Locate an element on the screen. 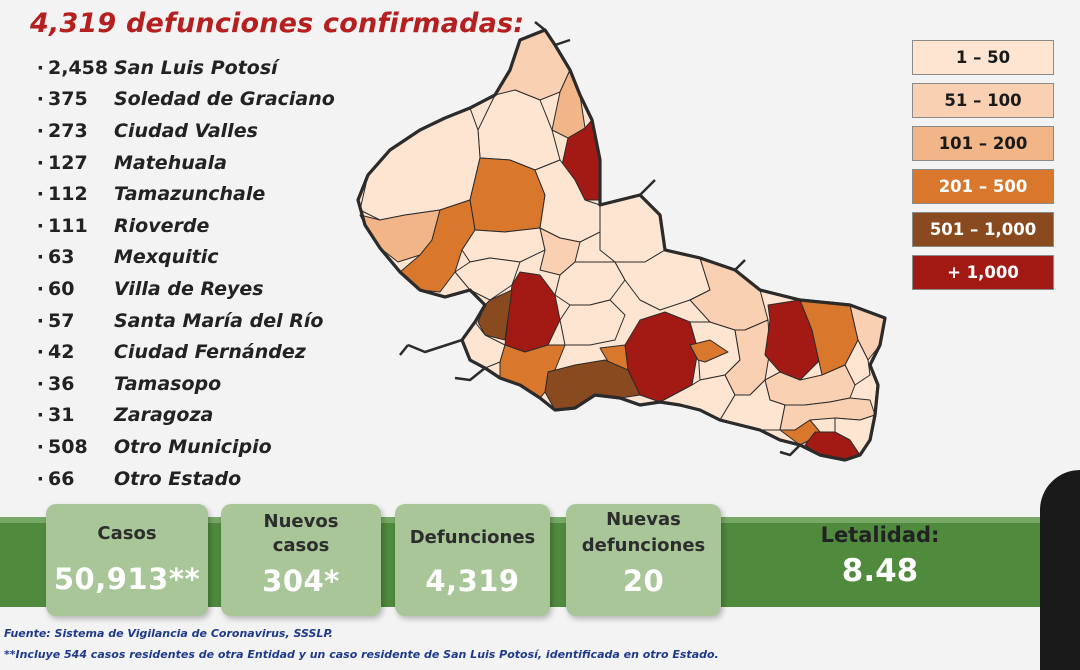  legend-item: 201 – 500 is located at coordinates (983, 186).